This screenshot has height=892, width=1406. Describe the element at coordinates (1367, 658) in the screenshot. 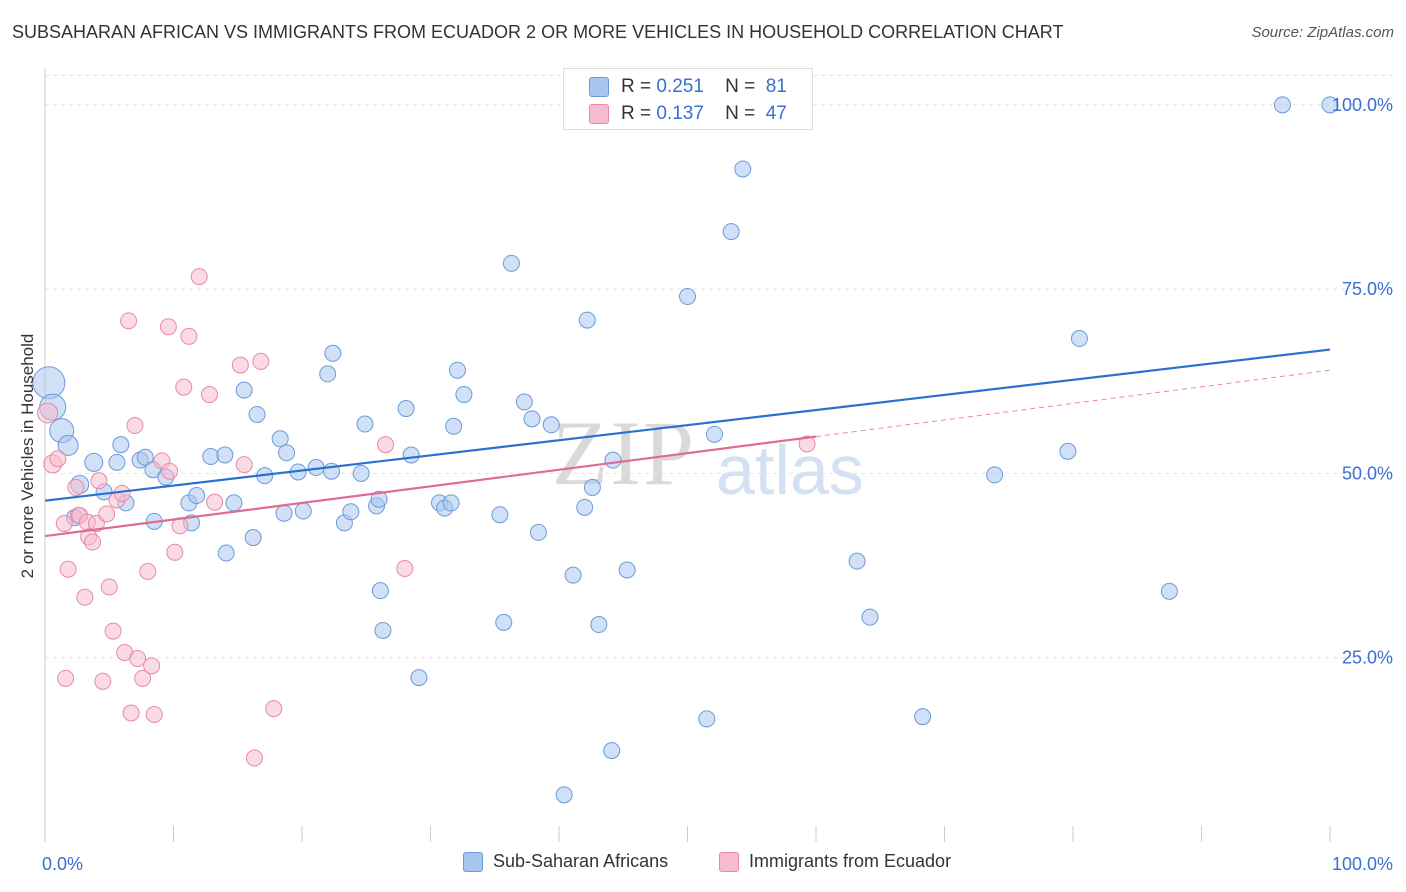

I see `y-tick-label: 25.0%` at that location.